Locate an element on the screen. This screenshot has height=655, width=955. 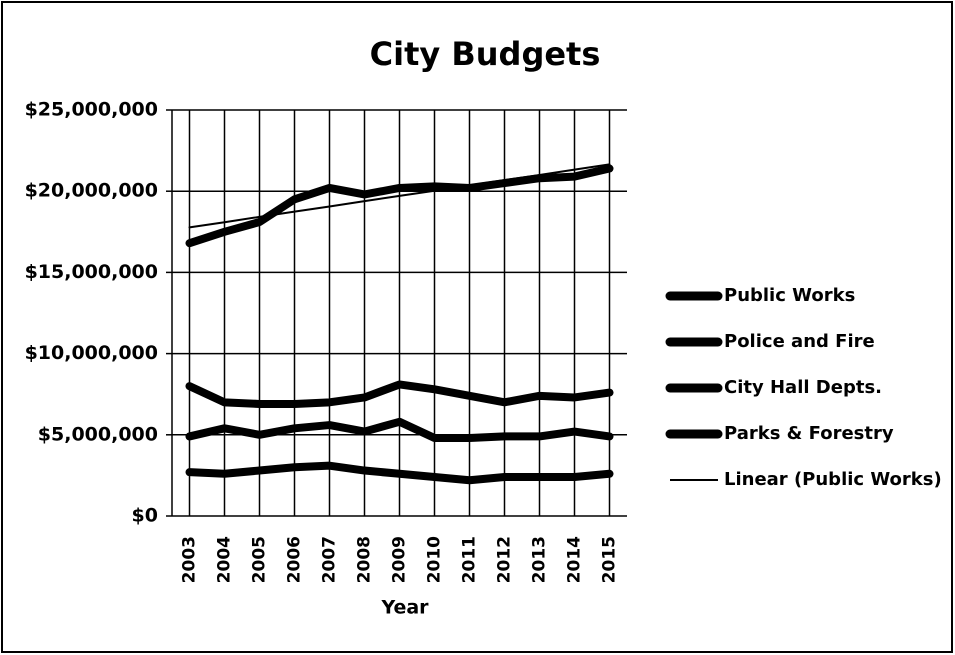
trendline is located at coordinates (399, 196).